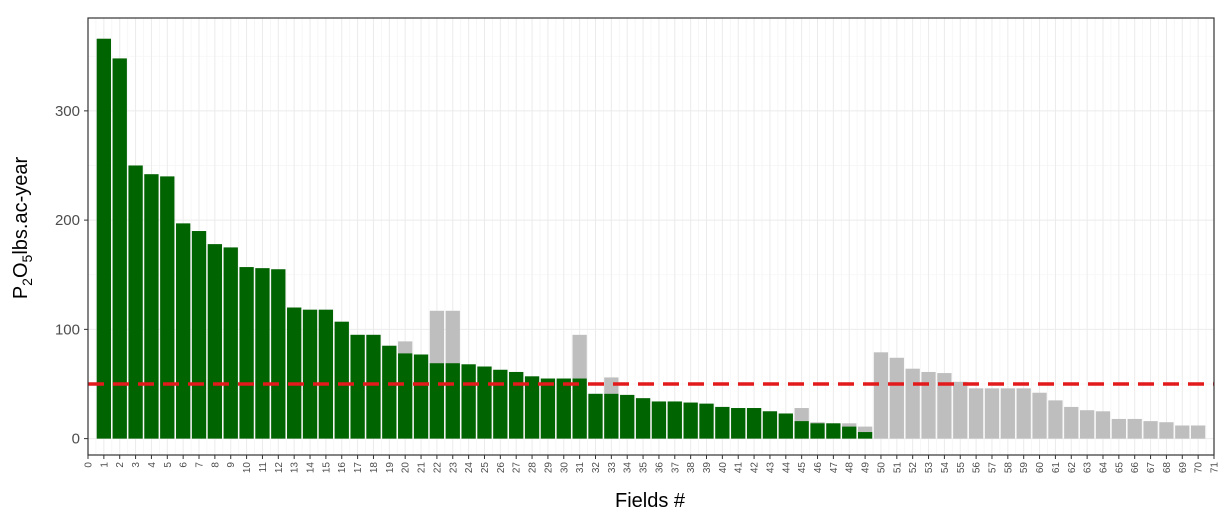 Image resolution: width=1229 pixels, height=525 pixels. I want to click on x-tick-label: 47, so click(834, 468).